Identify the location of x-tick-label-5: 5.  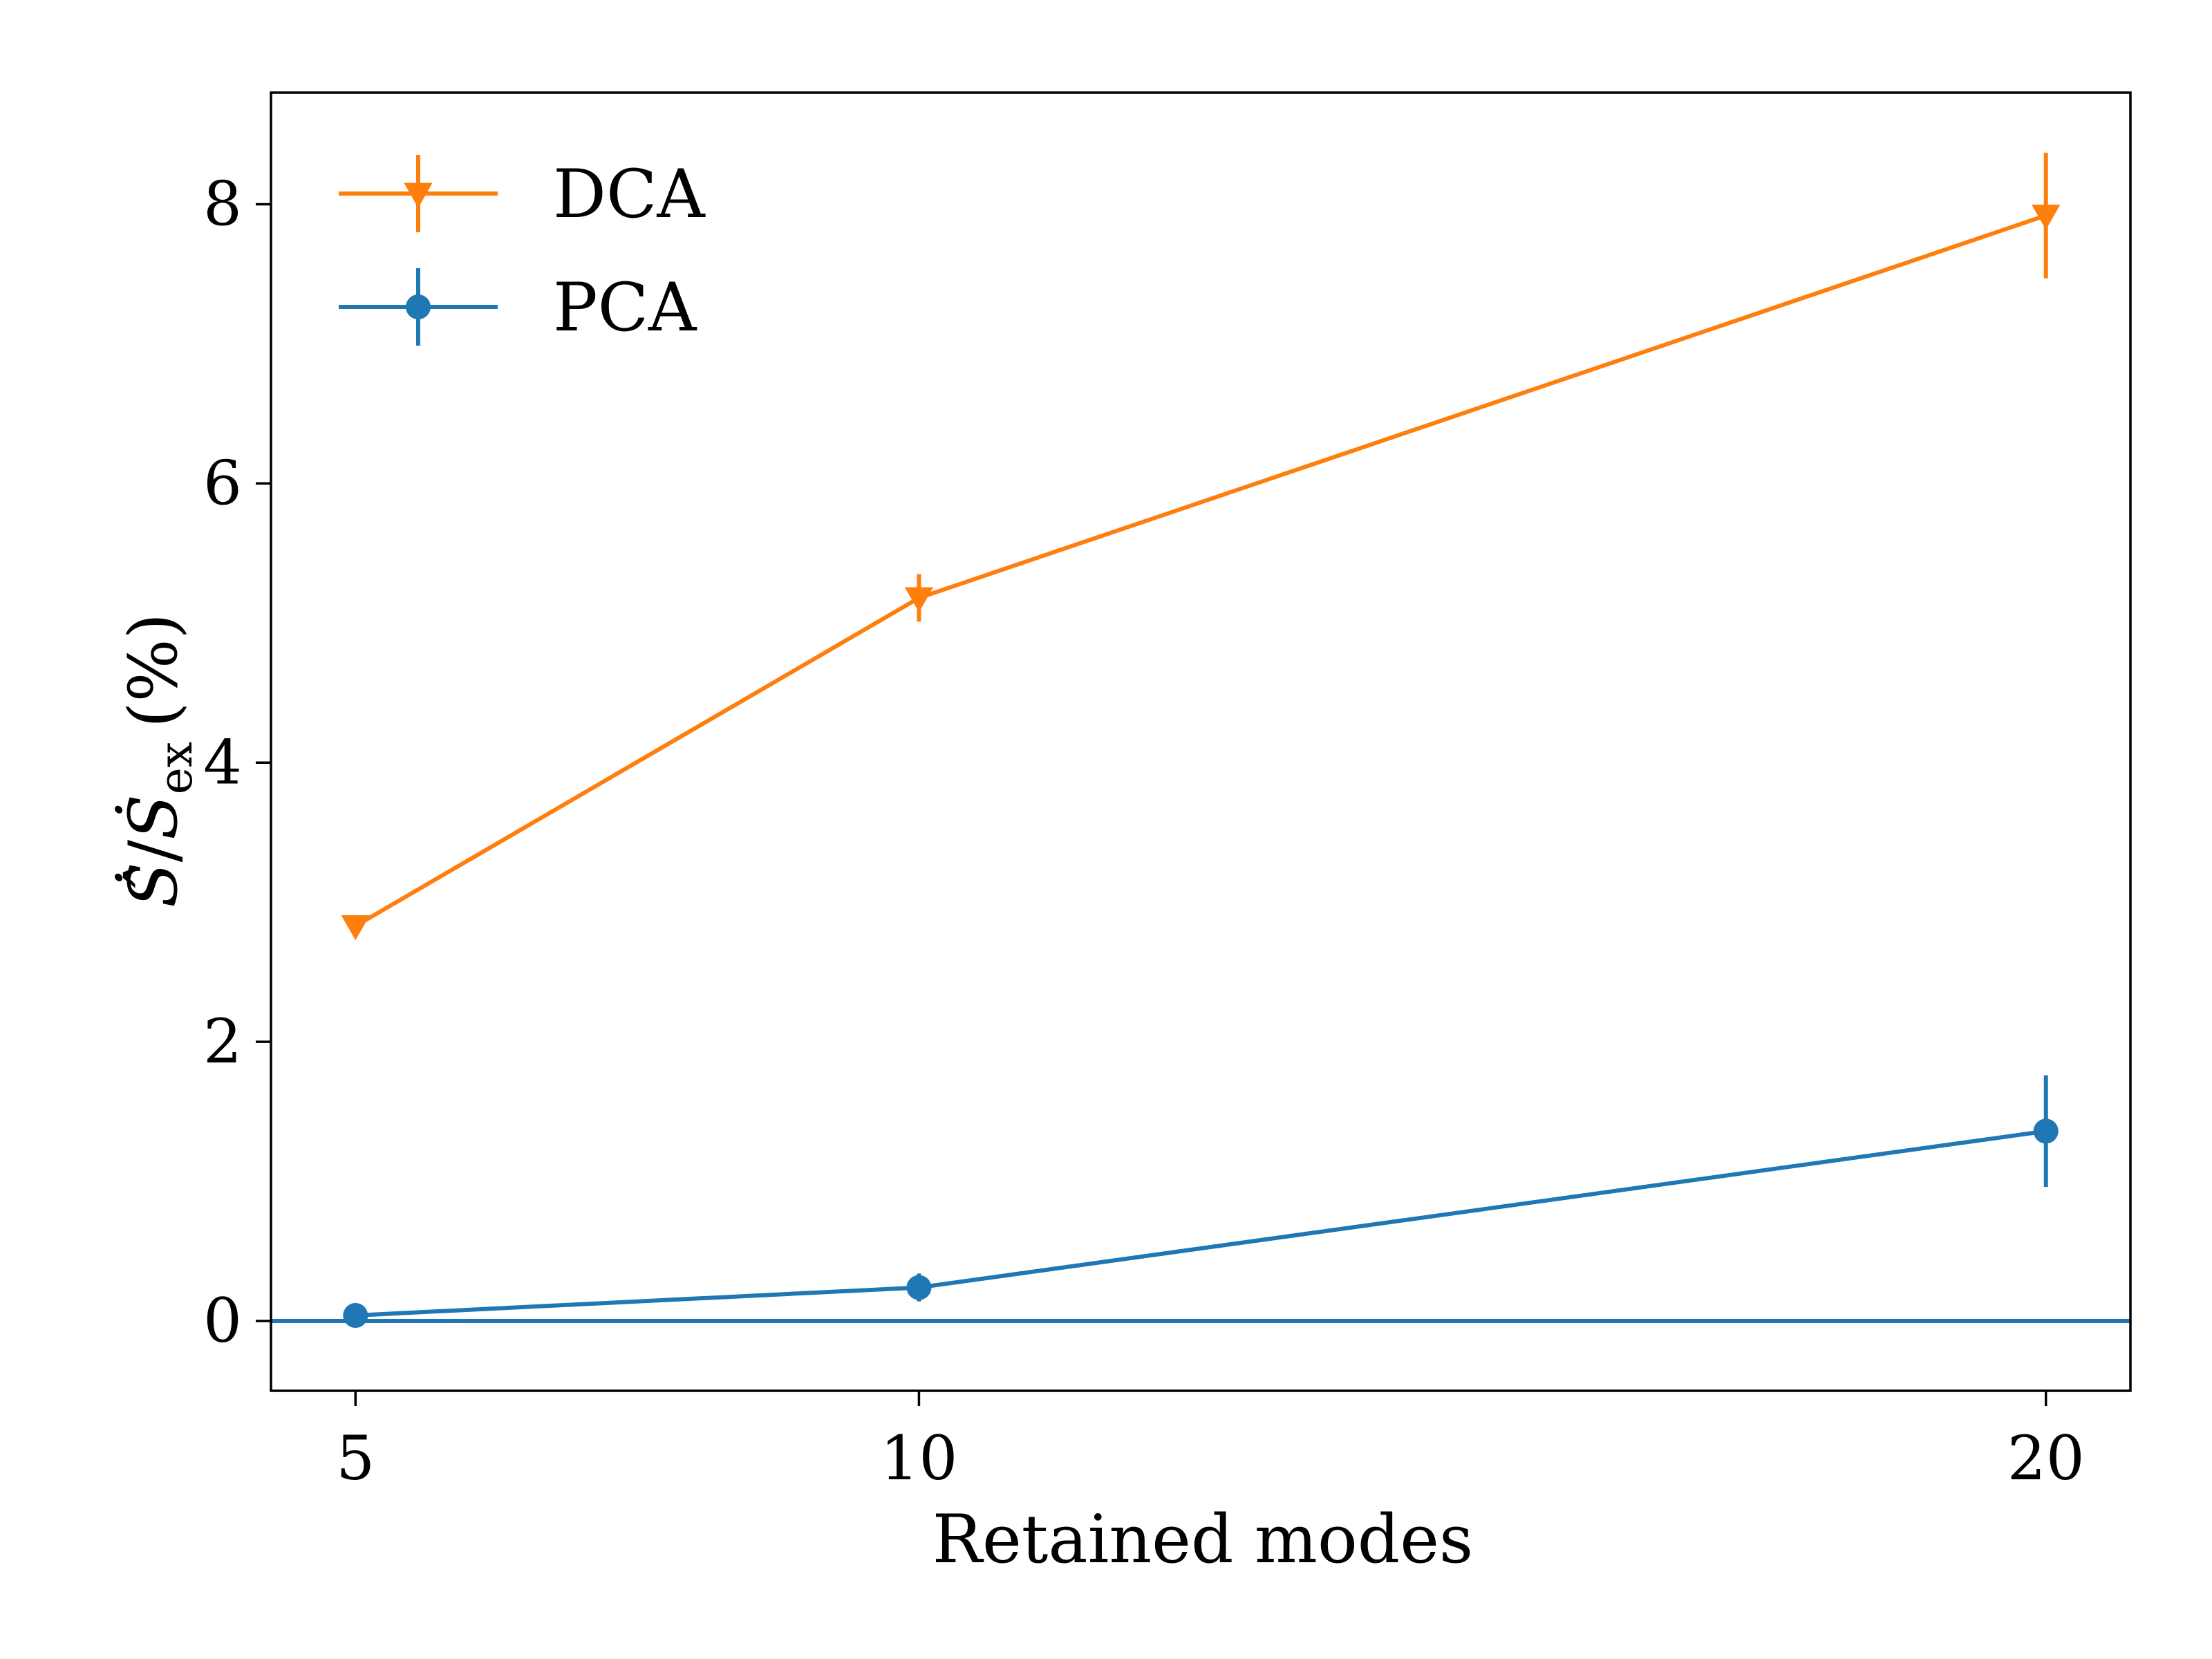
(356, 1459).